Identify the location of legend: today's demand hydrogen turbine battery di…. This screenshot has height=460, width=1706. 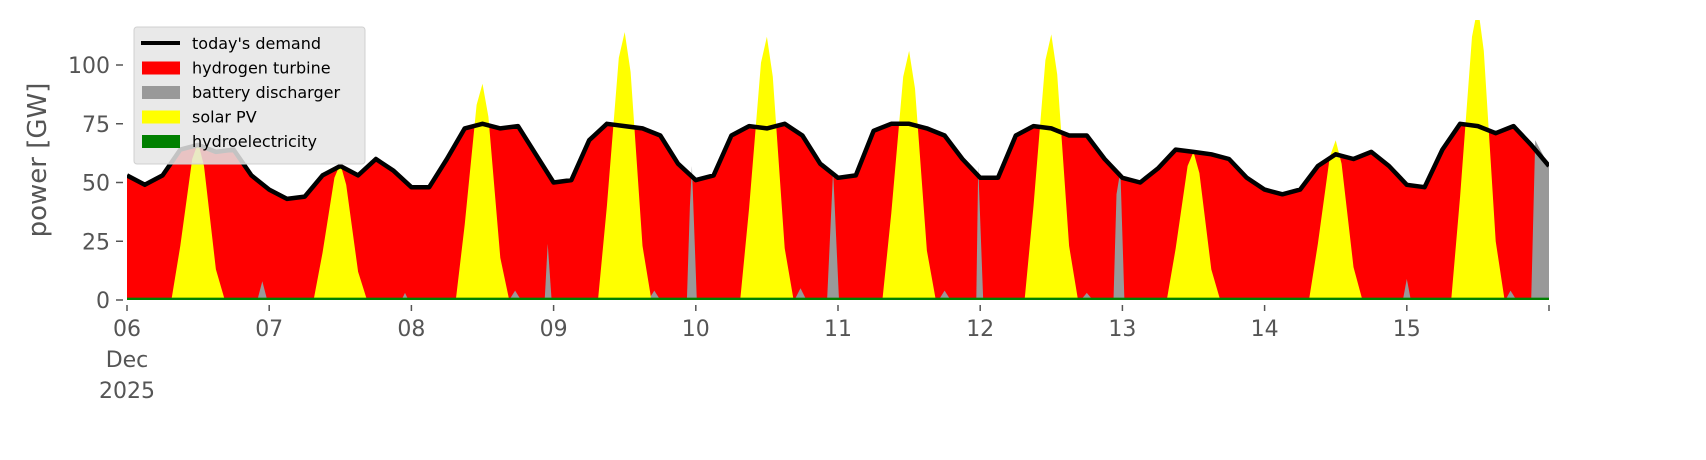
(249, 95).